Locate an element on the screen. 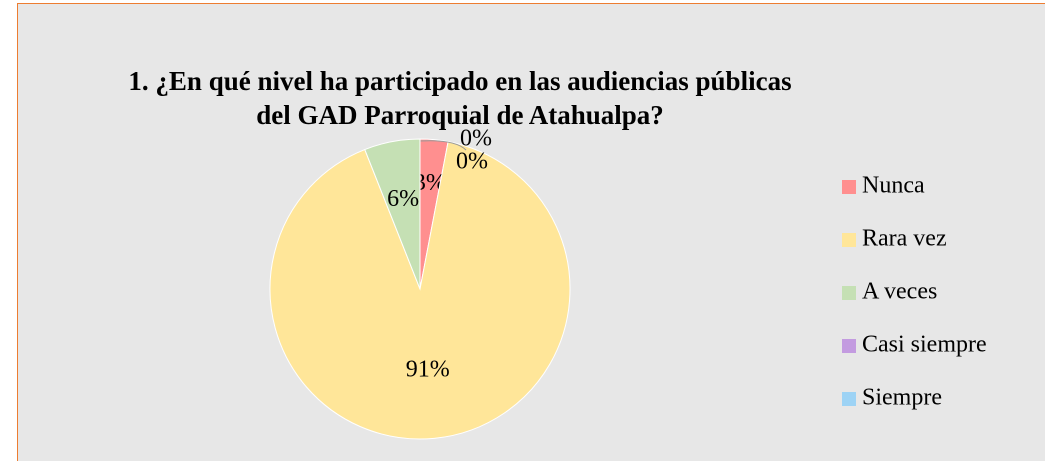 This screenshot has height=461, width=1045. data-label: 91% is located at coordinates (428, 370).